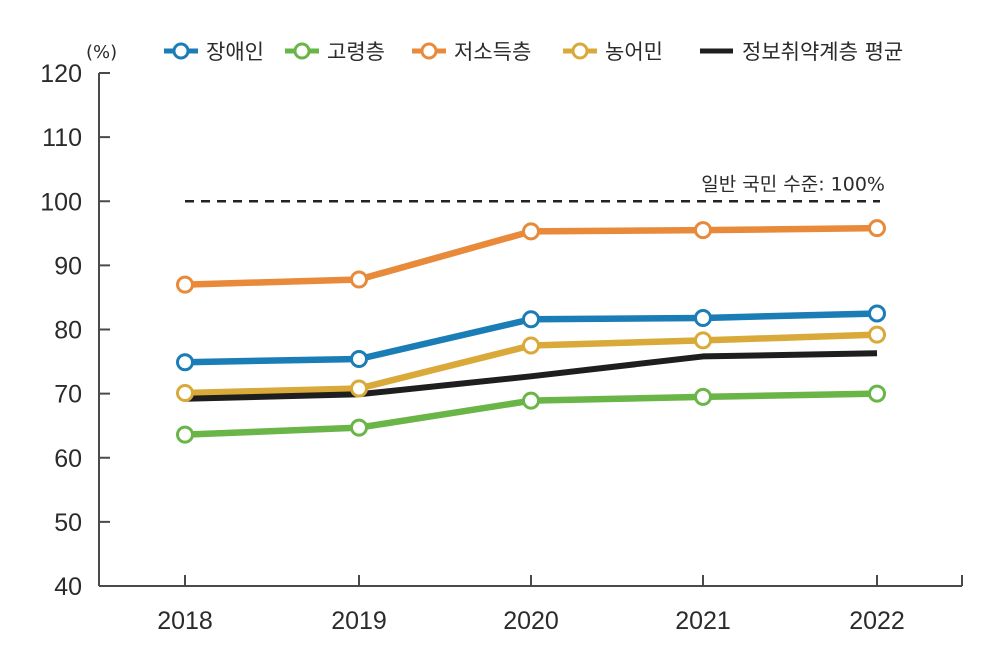 The image size is (1000, 672). Describe the element at coordinates (877, 621) in the screenshot. I see `x-tick-label: 2022` at that location.